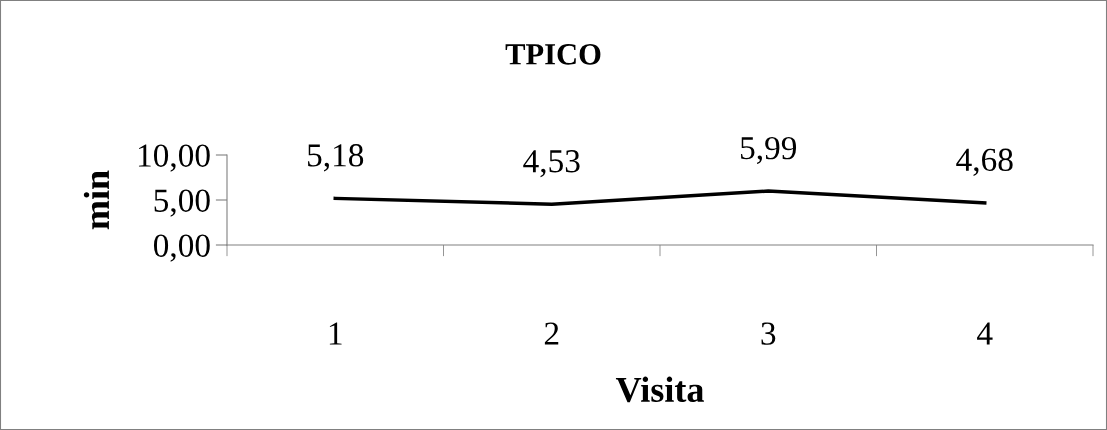 The image size is (1107, 430). Describe the element at coordinates (553, 54) in the screenshot. I see `chart-title: TPICO` at that location.